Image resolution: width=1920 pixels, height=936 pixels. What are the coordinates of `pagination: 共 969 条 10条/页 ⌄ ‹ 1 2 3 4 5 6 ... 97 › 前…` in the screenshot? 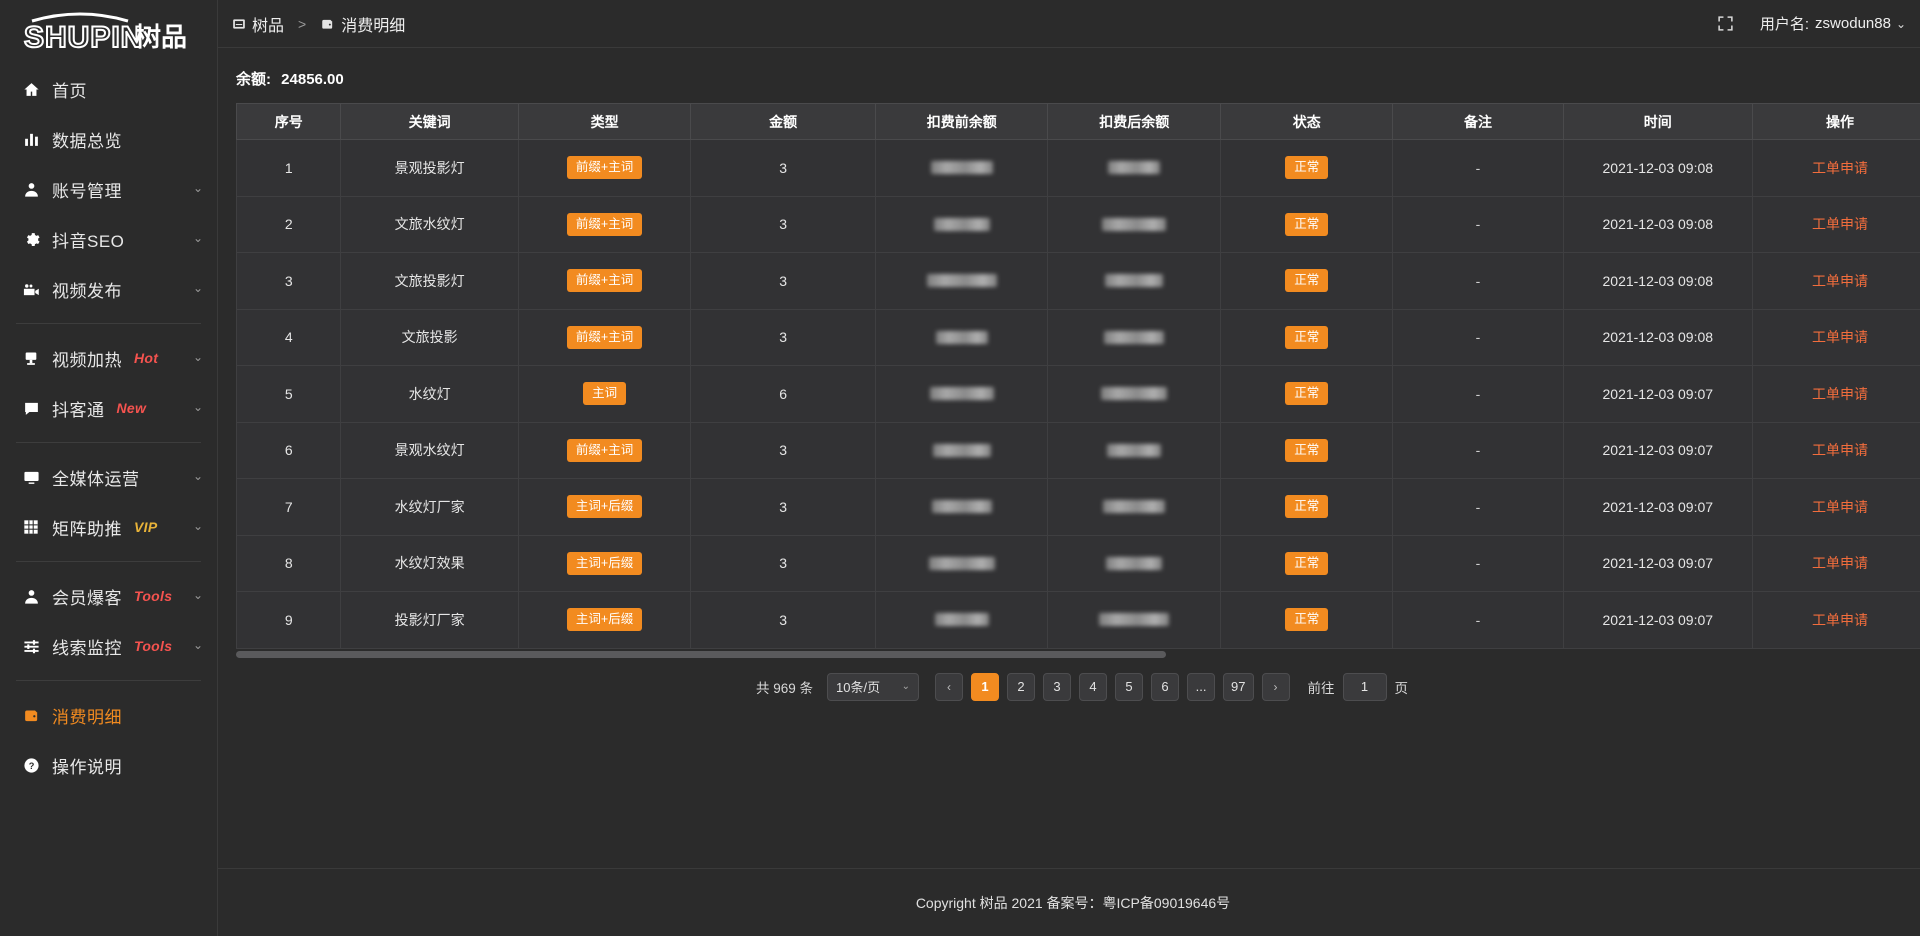 It's located at (1078, 675).